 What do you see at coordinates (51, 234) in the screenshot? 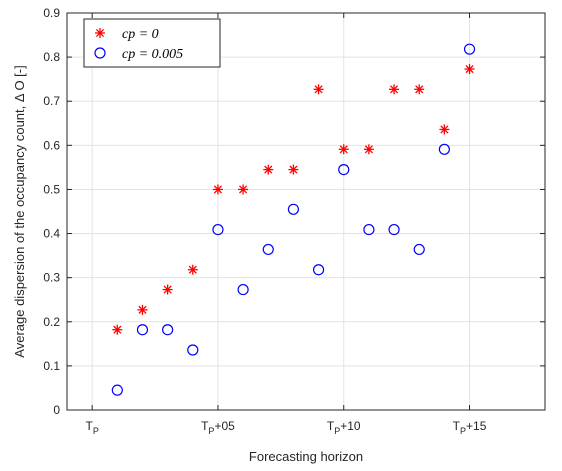
I see `y-tick-label: 0.4` at bounding box center [51, 234].